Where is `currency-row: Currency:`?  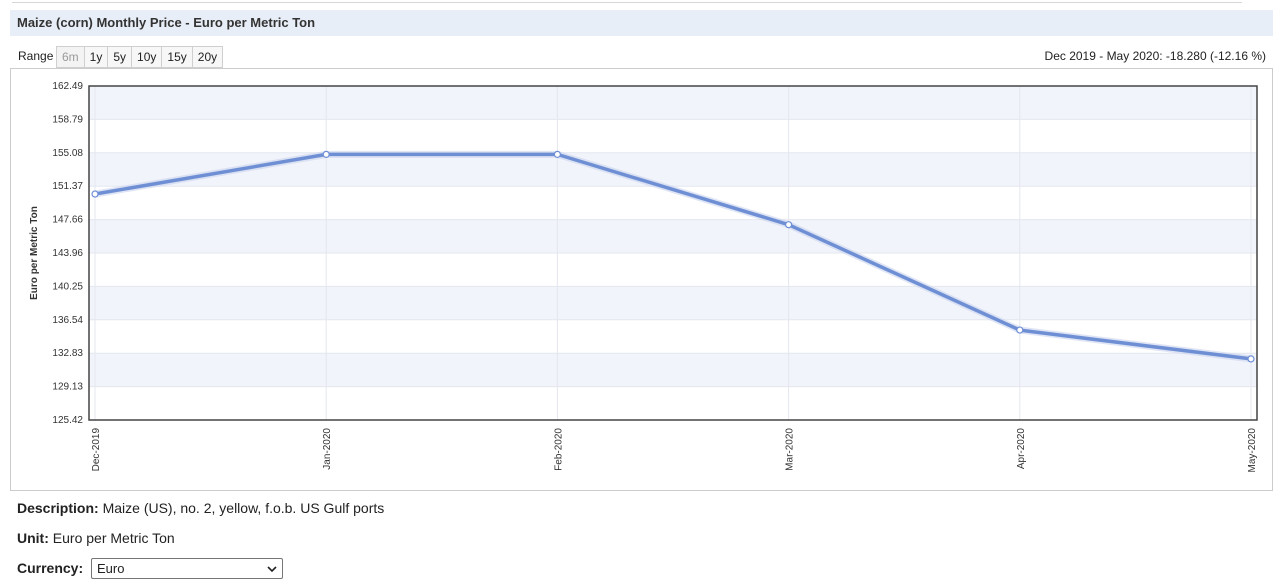
currency-row: Currency: is located at coordinates (50, 568).